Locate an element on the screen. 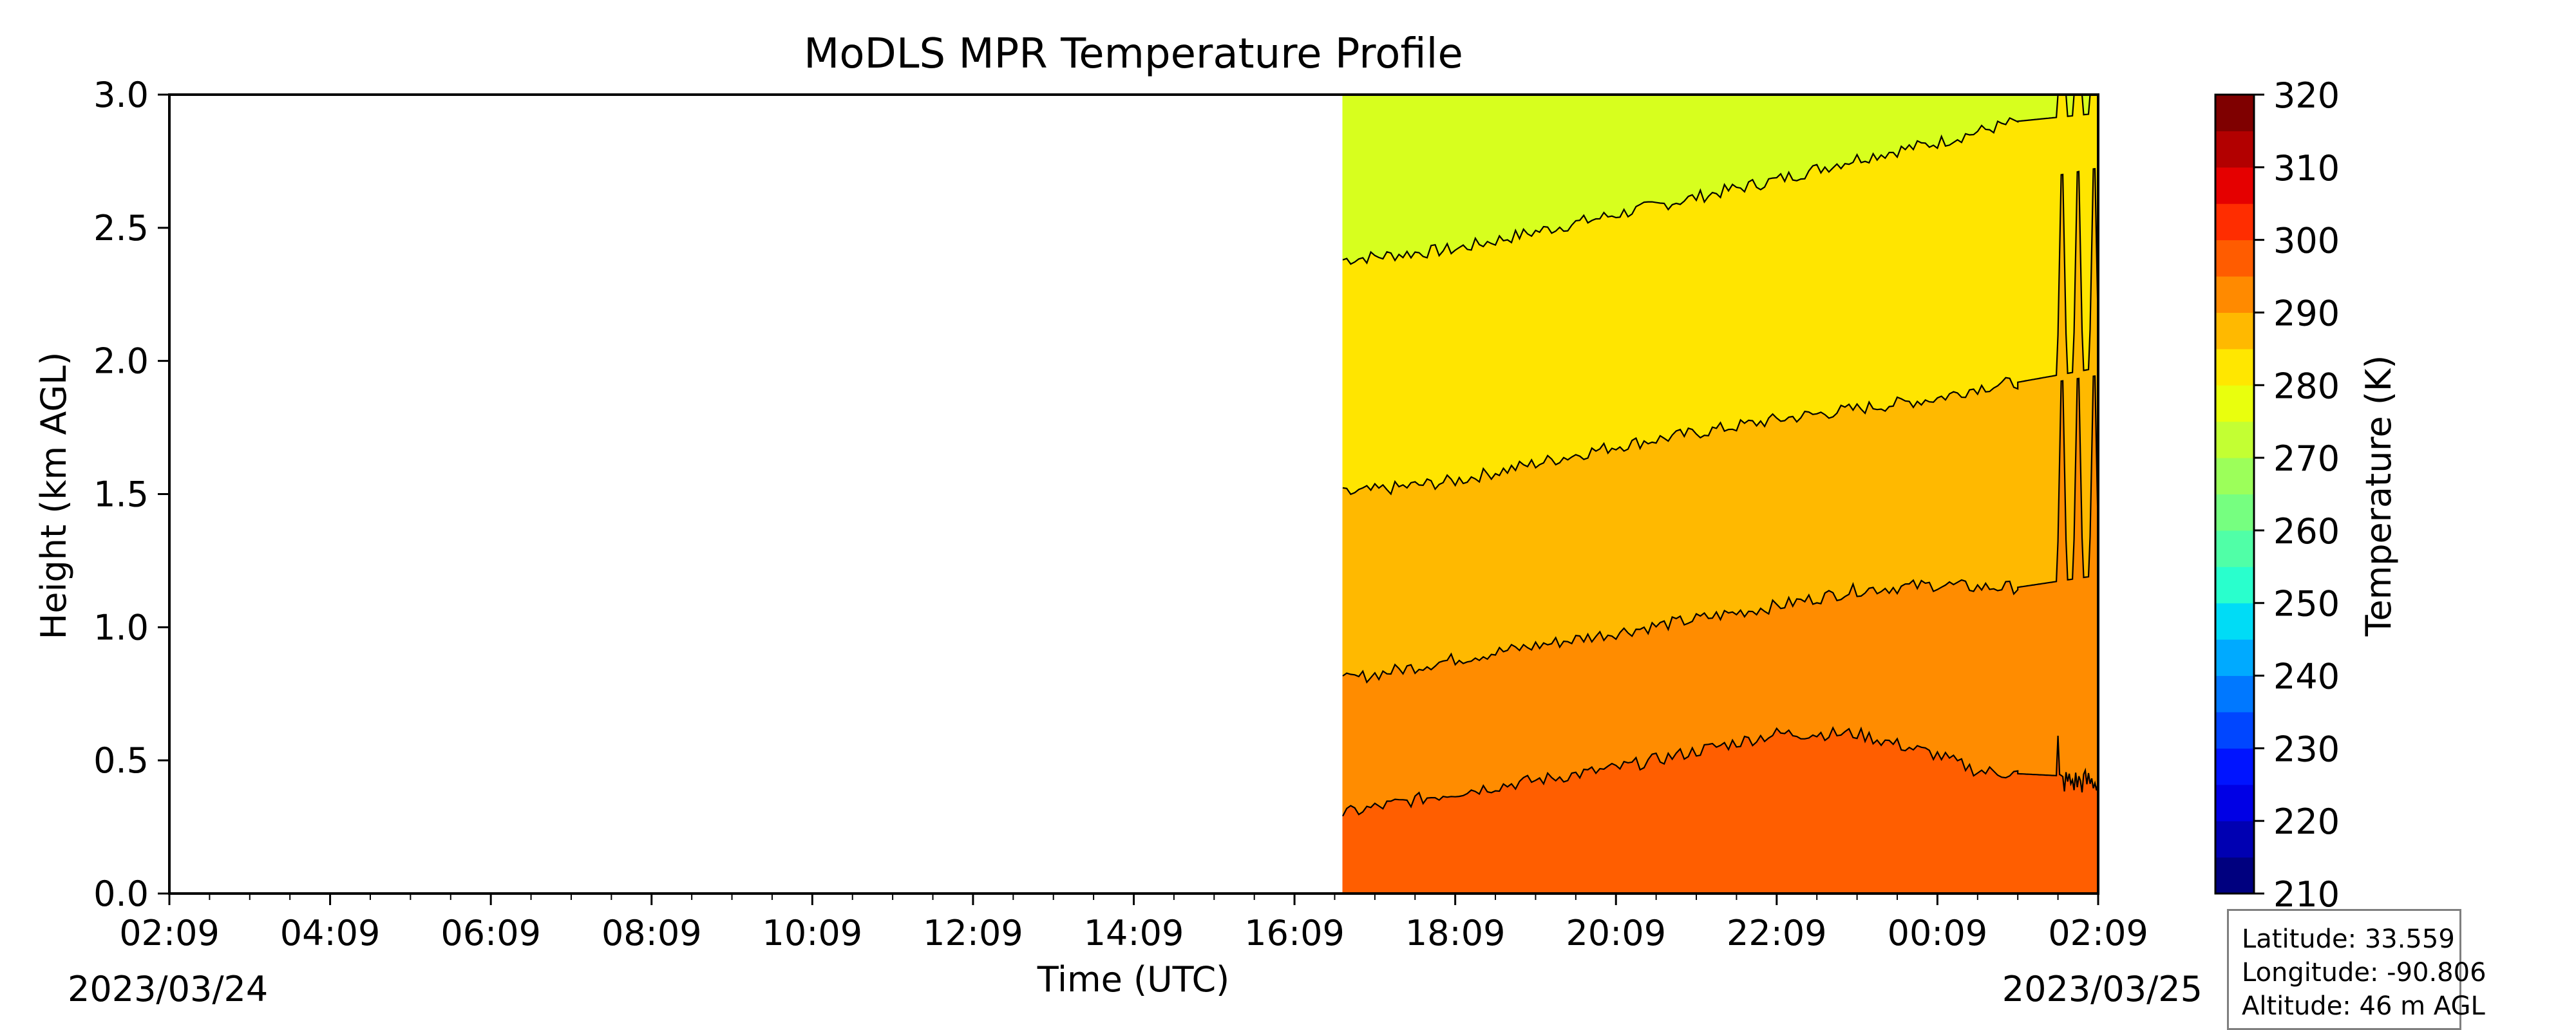 Image resolution: width=2576 pixels, height=1030 pixels. chart-title: MoDLS MPR Temperature Profile is located at coordinates (1133, 54).